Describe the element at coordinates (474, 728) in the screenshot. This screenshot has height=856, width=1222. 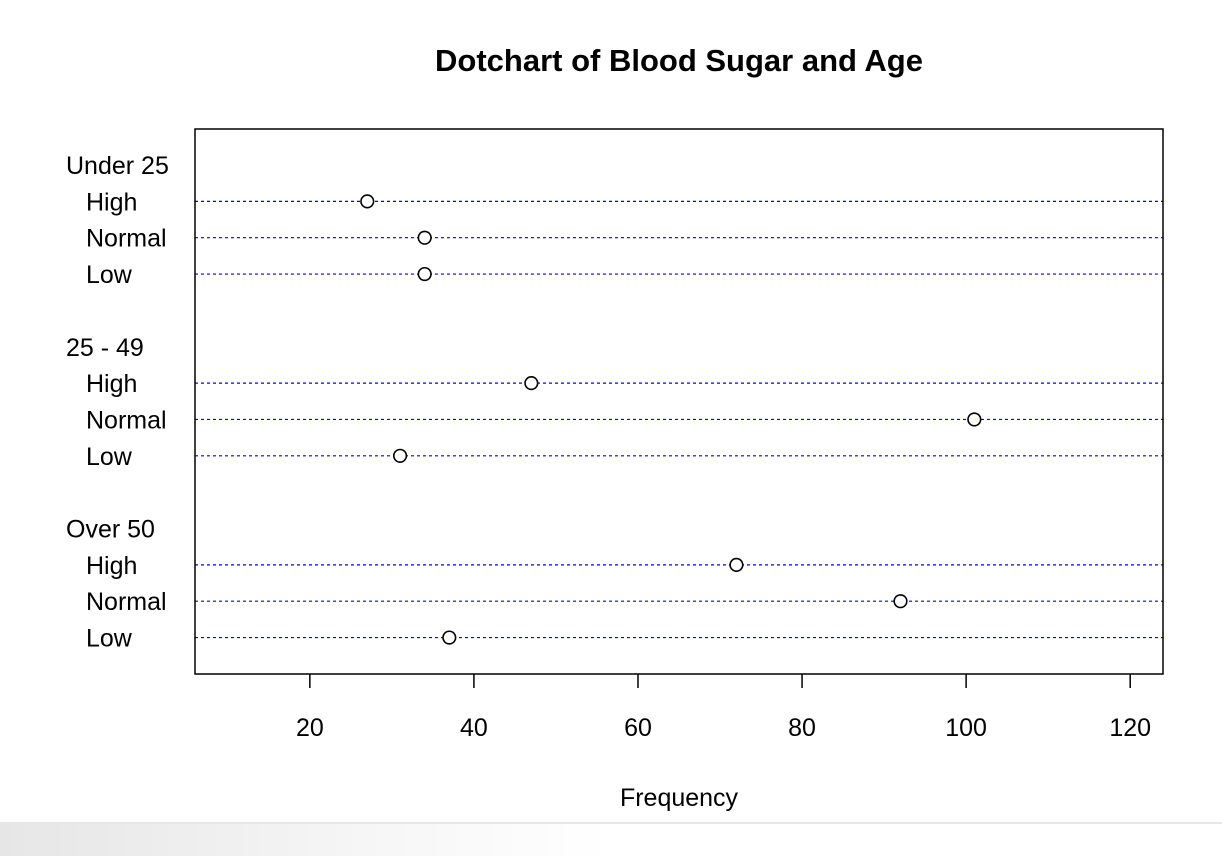
I see `x-tick-label: 40` at that location.